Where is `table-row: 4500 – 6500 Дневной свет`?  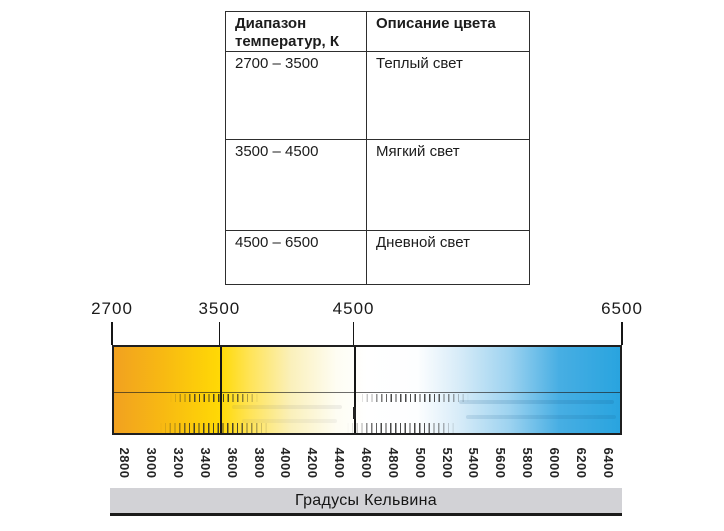 table-row: 4500 – 6500 Дневной свет is located at coordinates (377, 257).